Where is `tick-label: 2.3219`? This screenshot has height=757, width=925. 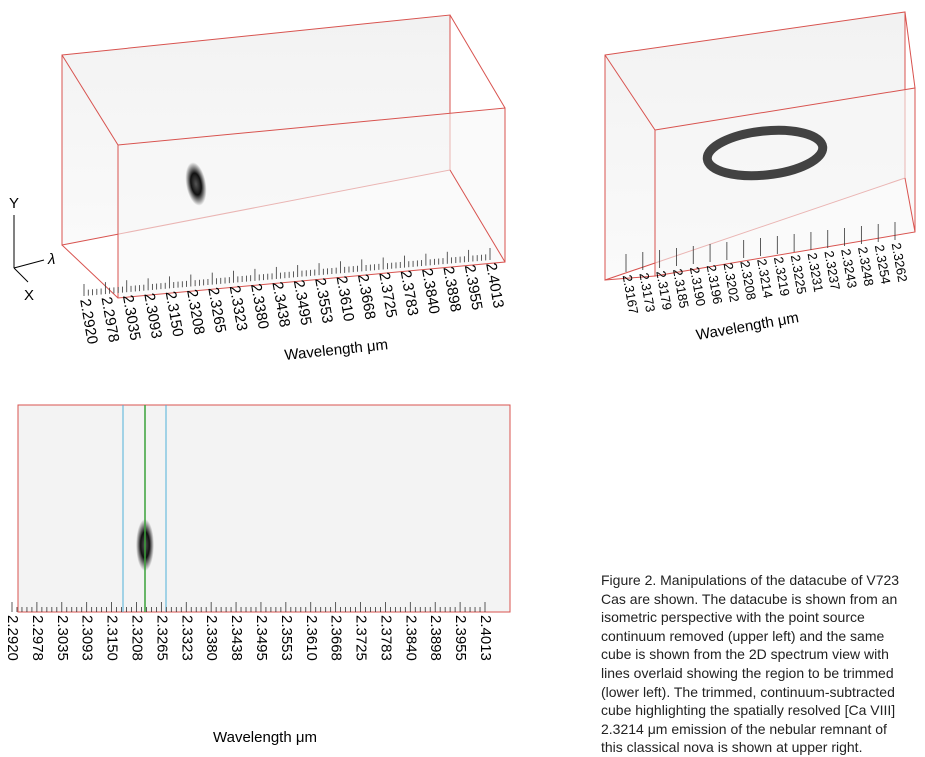
tick-label: 2.3219 is located at coordinates (782, 277).